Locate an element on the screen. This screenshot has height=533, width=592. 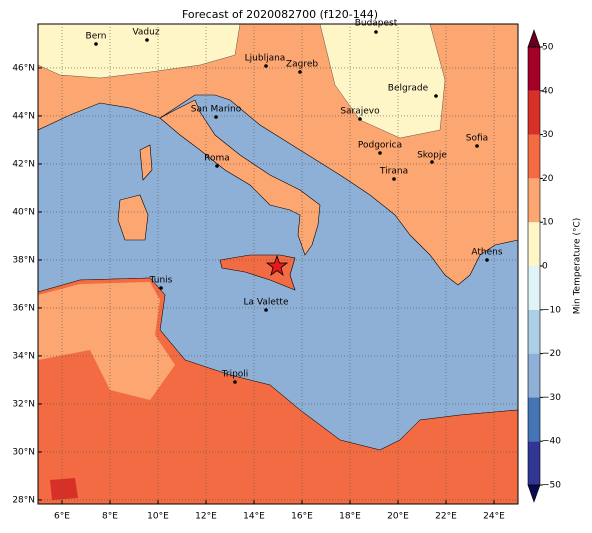
colorbar: −50 −40 −30 −20 −10 0 10 20 30 40 50 is located at coordinates (544, 266).